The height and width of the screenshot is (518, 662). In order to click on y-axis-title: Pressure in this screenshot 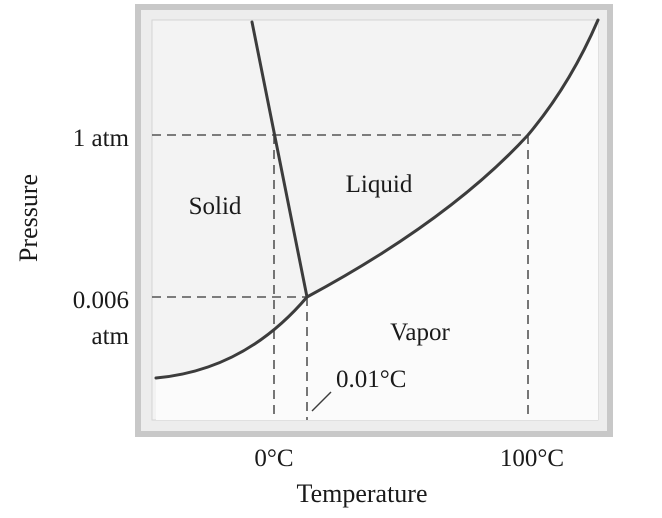, I will do `click(28, 218)`.